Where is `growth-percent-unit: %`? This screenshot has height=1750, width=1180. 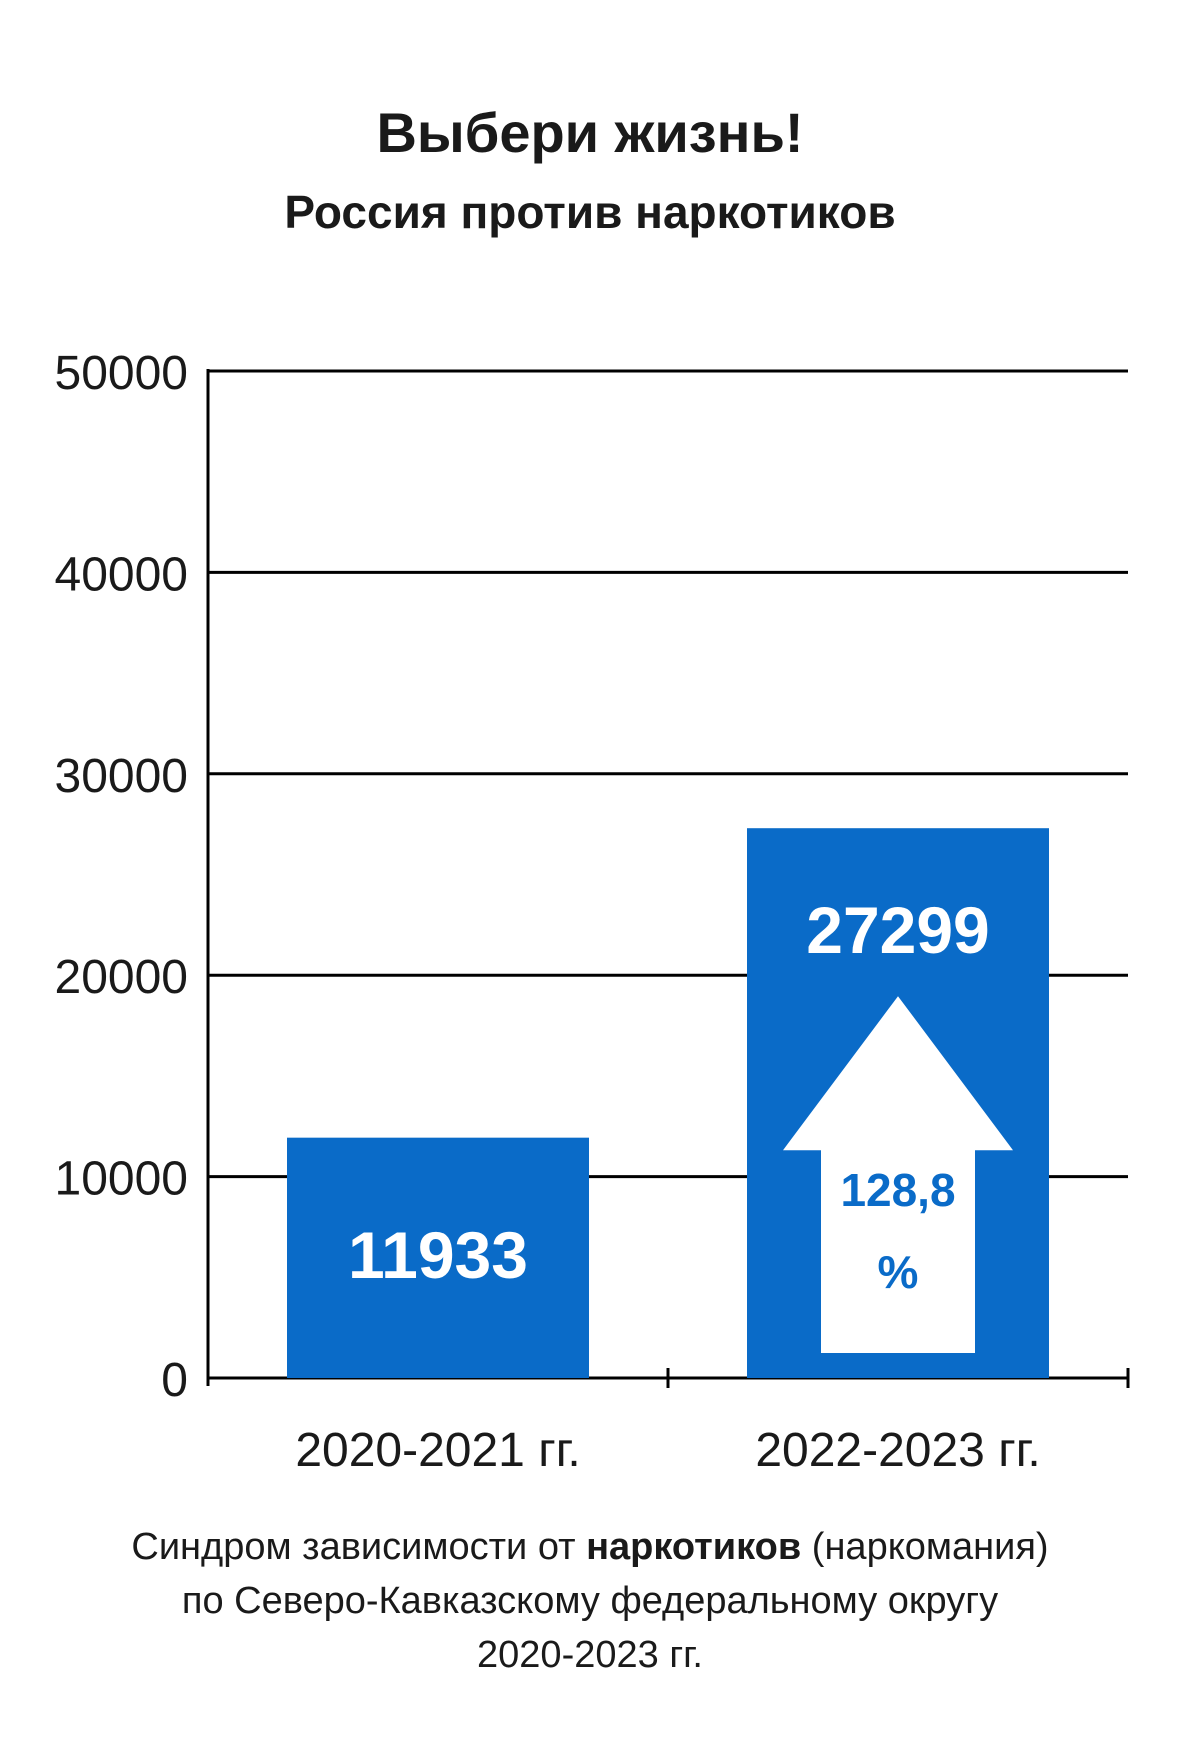
growth-percent-unit: % is located at coordinates (898, 1272).